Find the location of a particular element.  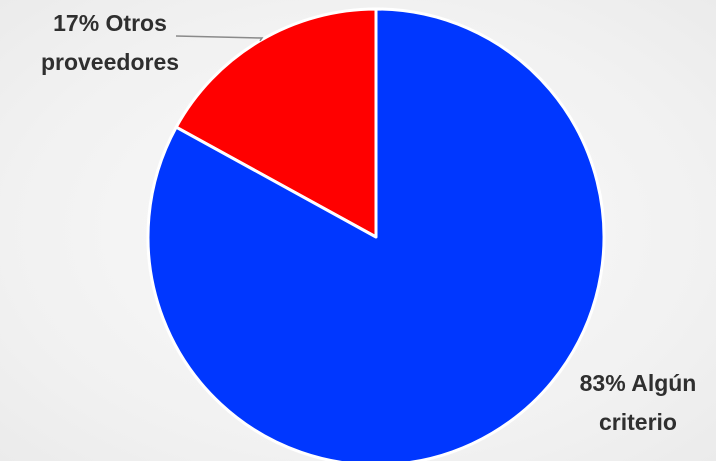

leader-lines is located at coordinates (219, 38).